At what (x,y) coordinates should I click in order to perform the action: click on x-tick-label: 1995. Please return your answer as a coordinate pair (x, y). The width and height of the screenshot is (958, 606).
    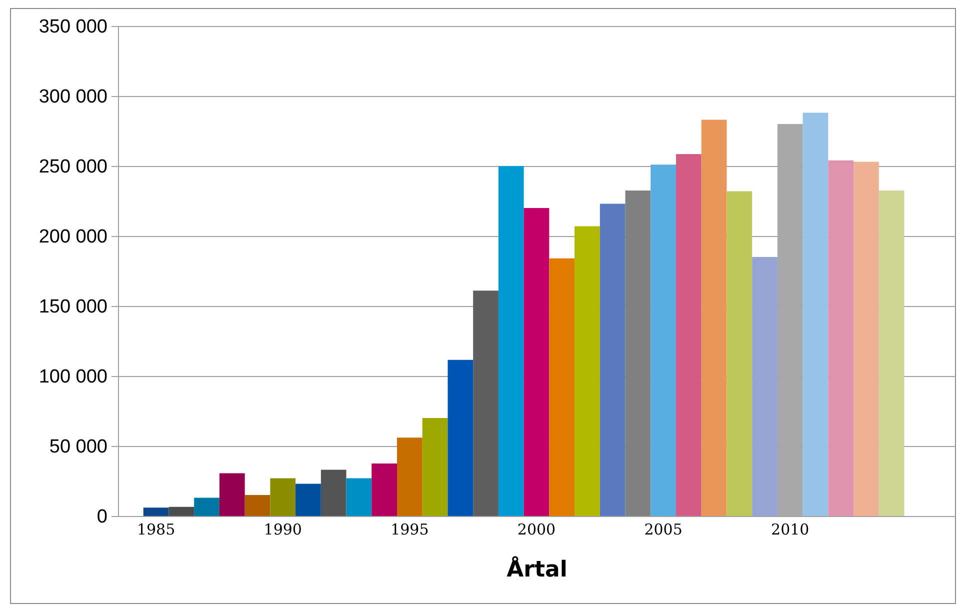
    Looking at the image, I should click on (409, 529).